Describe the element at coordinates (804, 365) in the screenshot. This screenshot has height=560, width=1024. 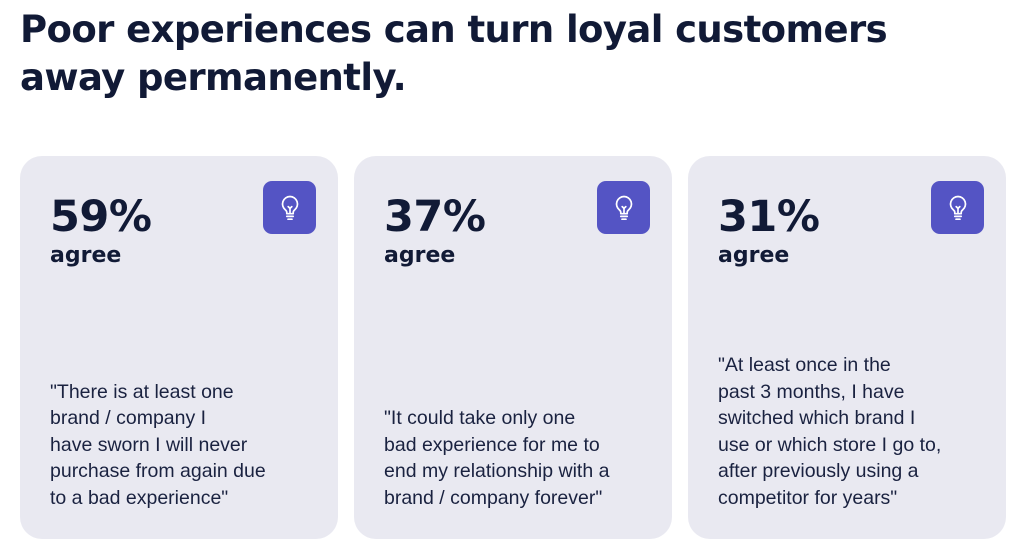
I see `quote-line: "At least once in the` at that location.